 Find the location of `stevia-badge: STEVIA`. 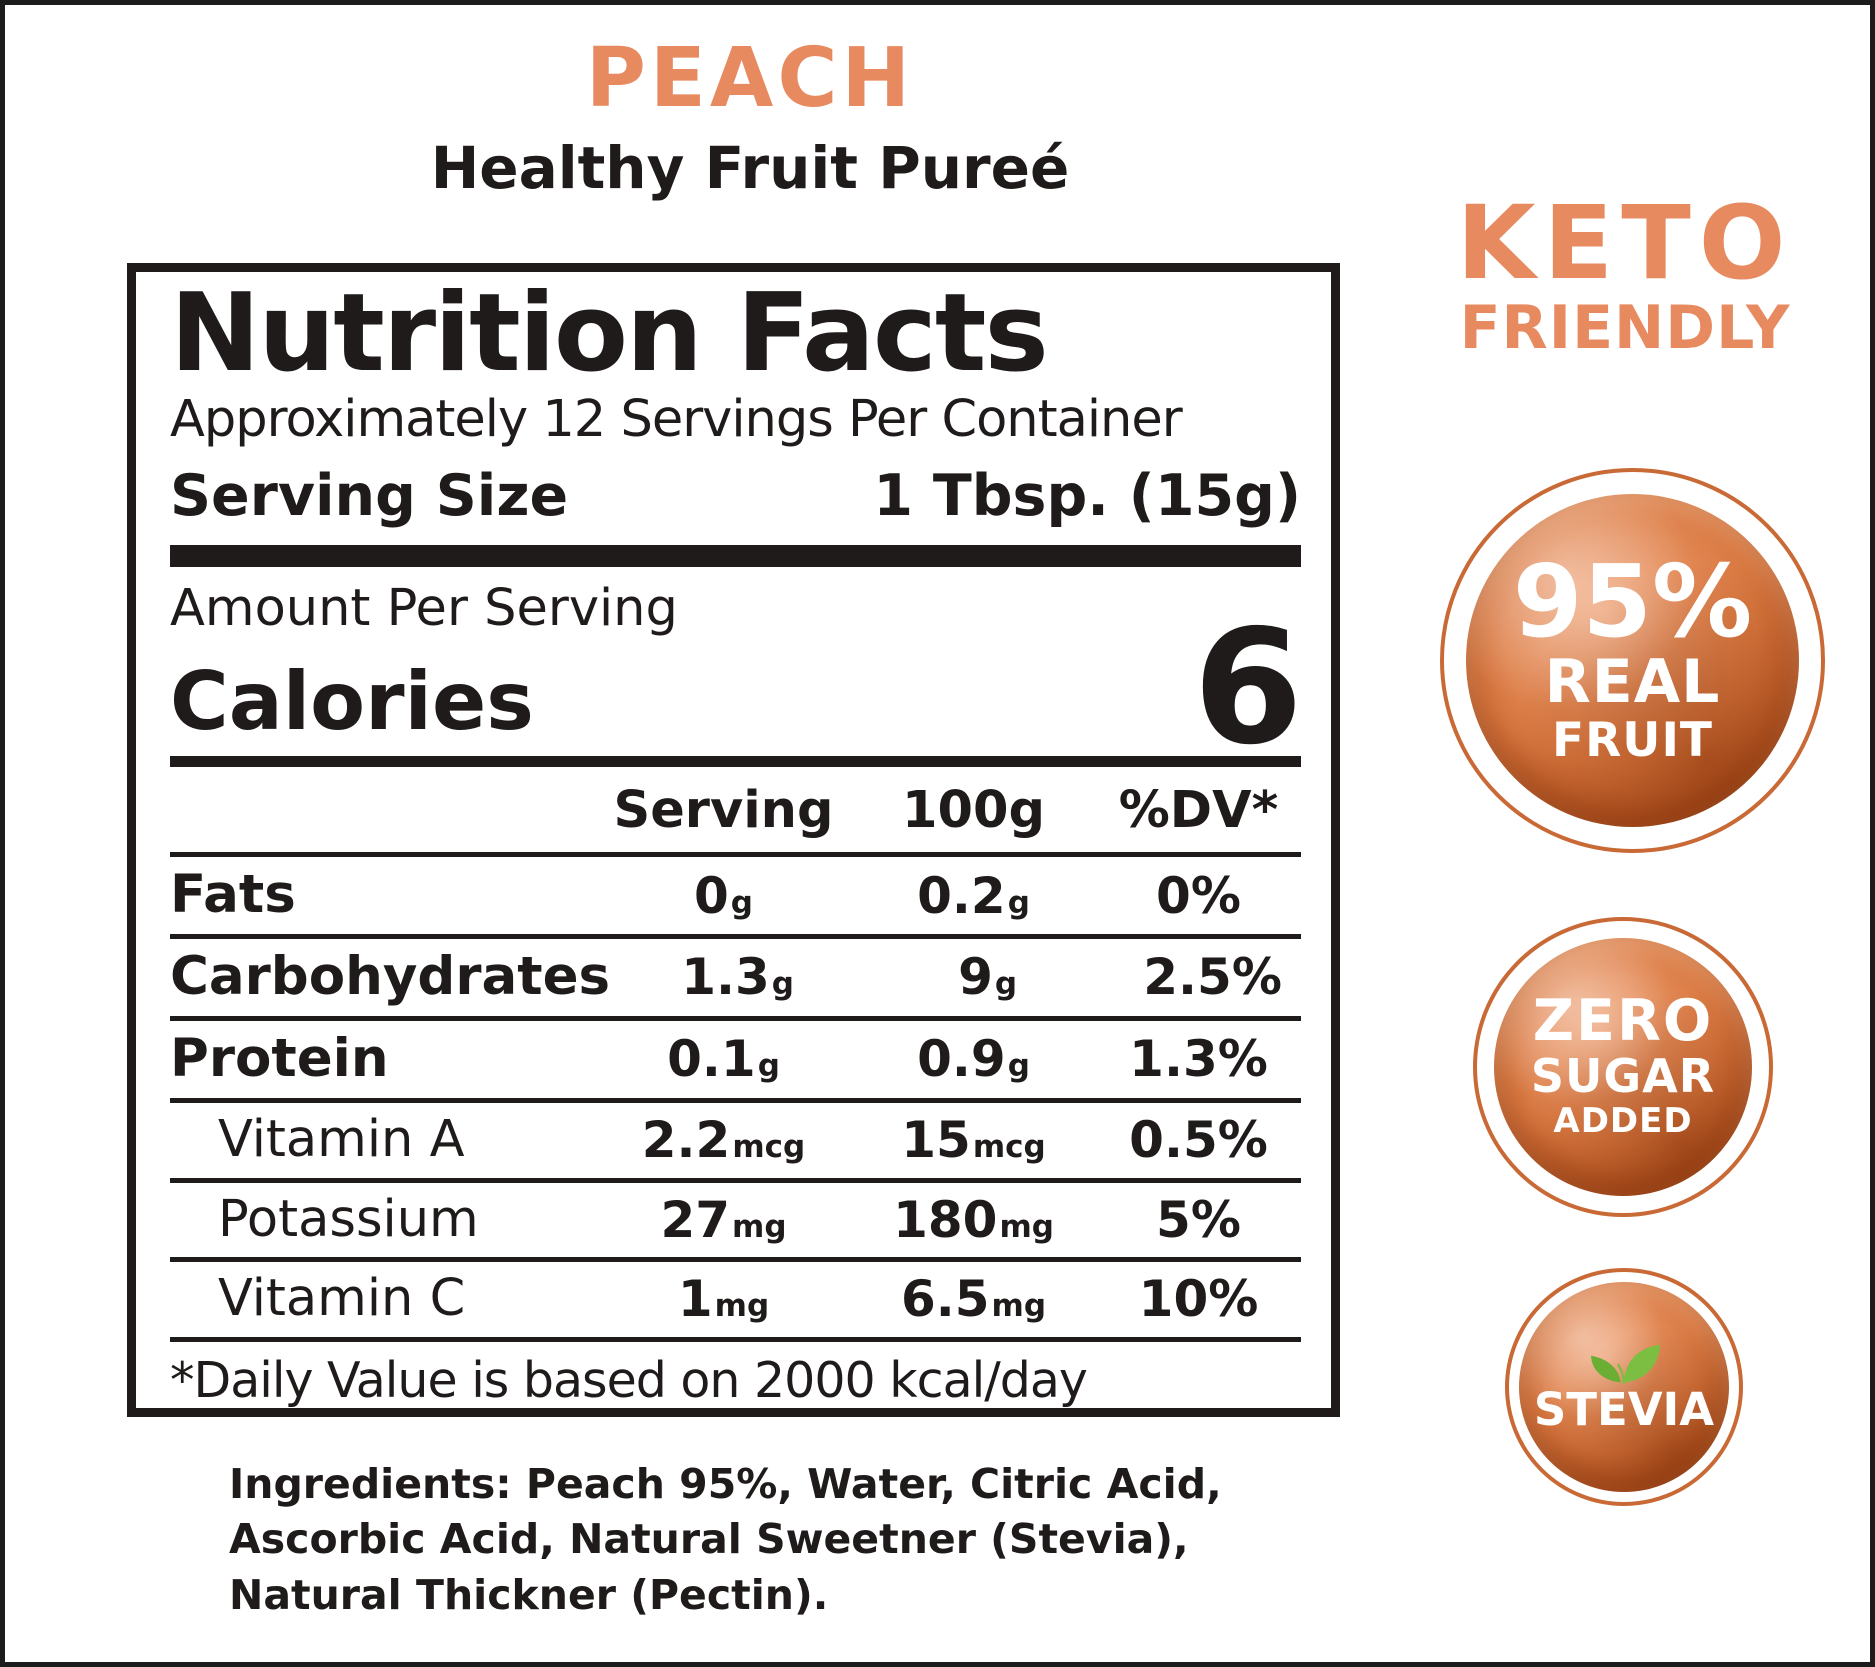

stevia-badge: STEVIA is located at coordinates (1624, 1387).